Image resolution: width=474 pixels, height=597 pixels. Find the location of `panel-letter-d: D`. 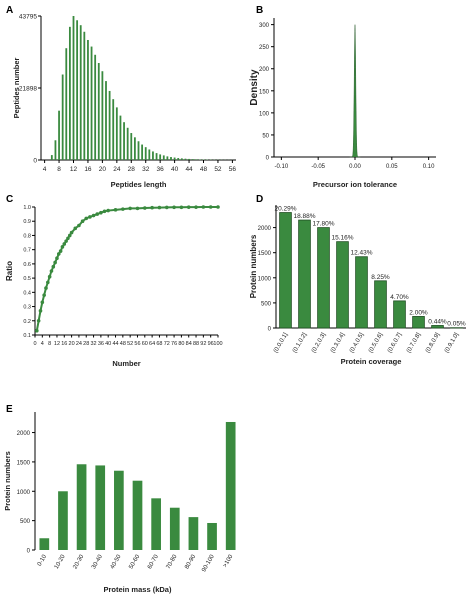

panel-letter-d: D is located at coordinates (259, 199).